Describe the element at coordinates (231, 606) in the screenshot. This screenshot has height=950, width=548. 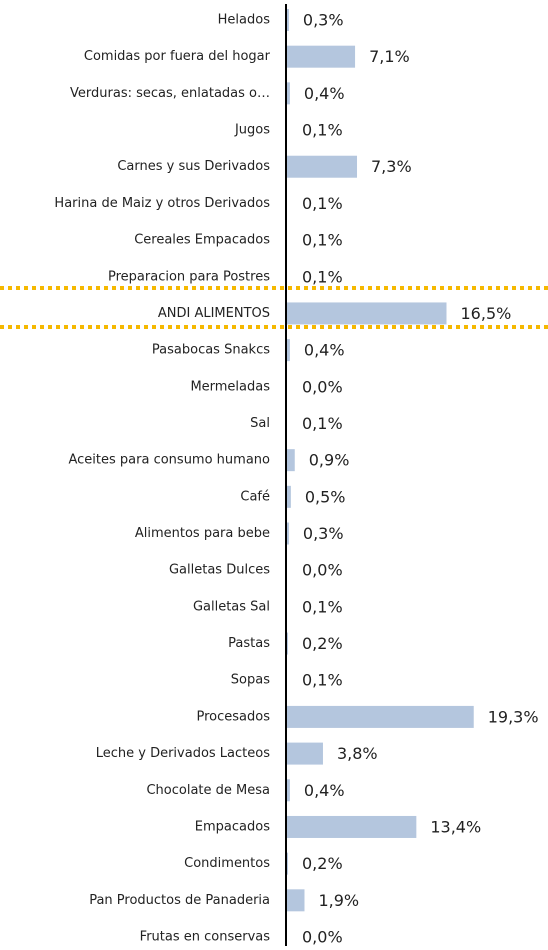
I see `category-label: Galletas Sal` at that location.